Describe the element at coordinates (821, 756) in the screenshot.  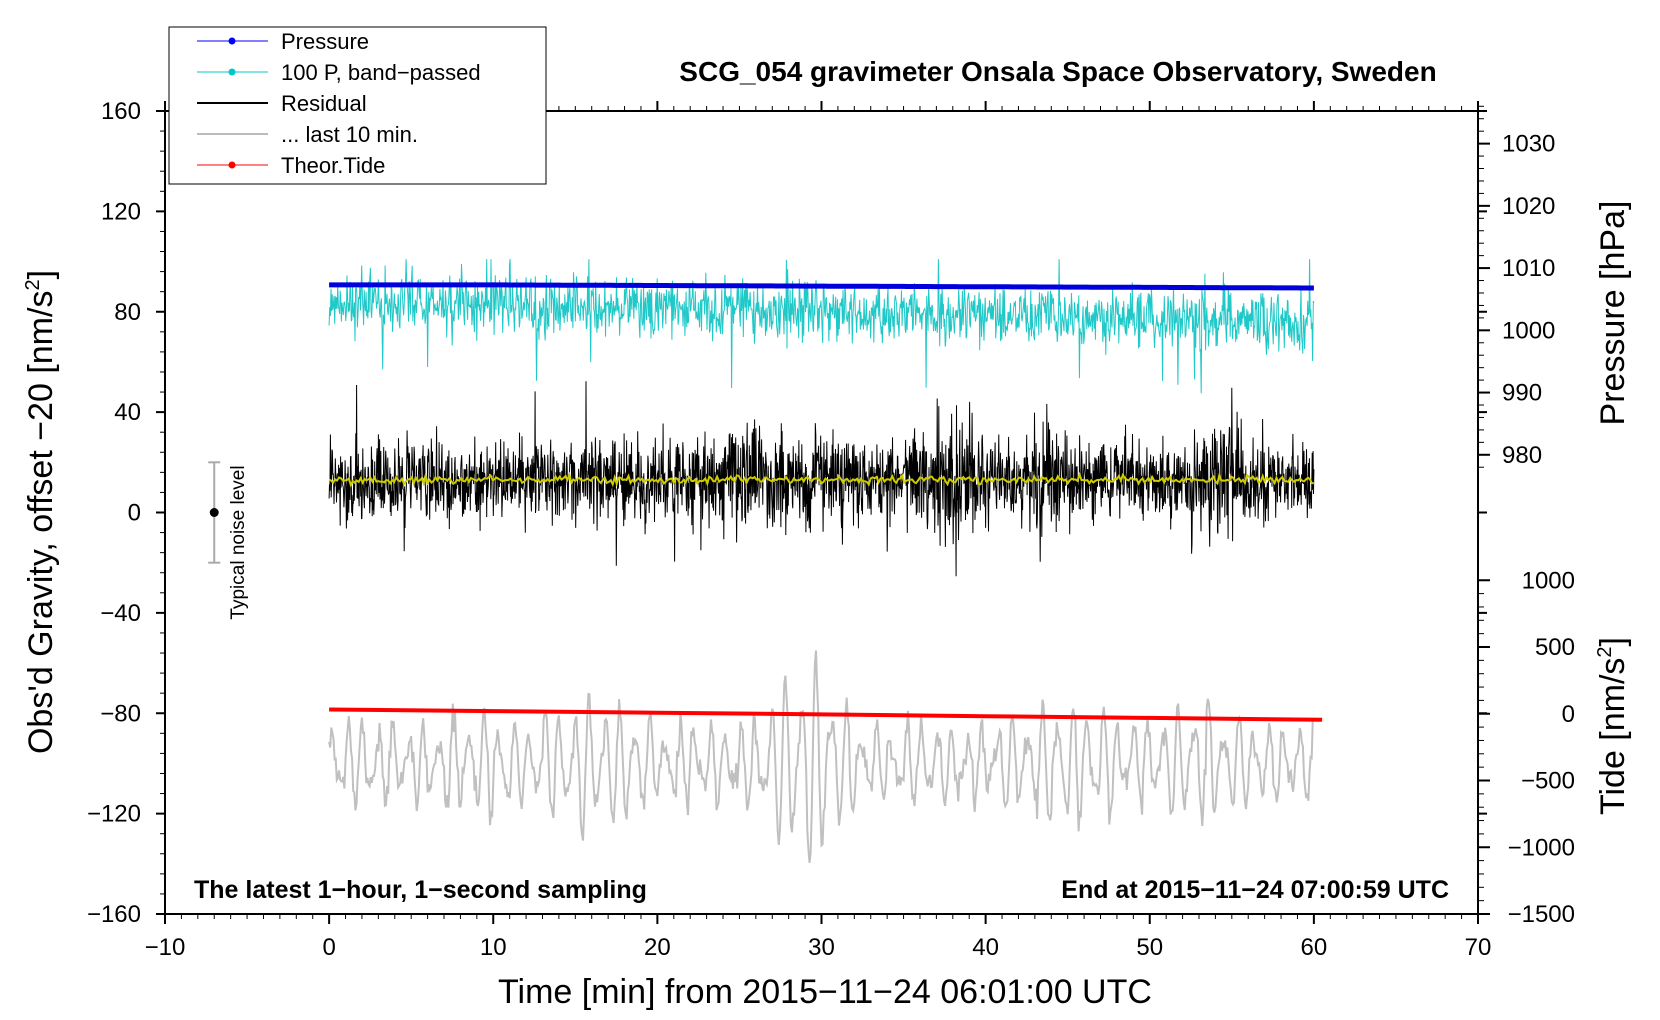
I see `series-last-10-min-line` at that location.